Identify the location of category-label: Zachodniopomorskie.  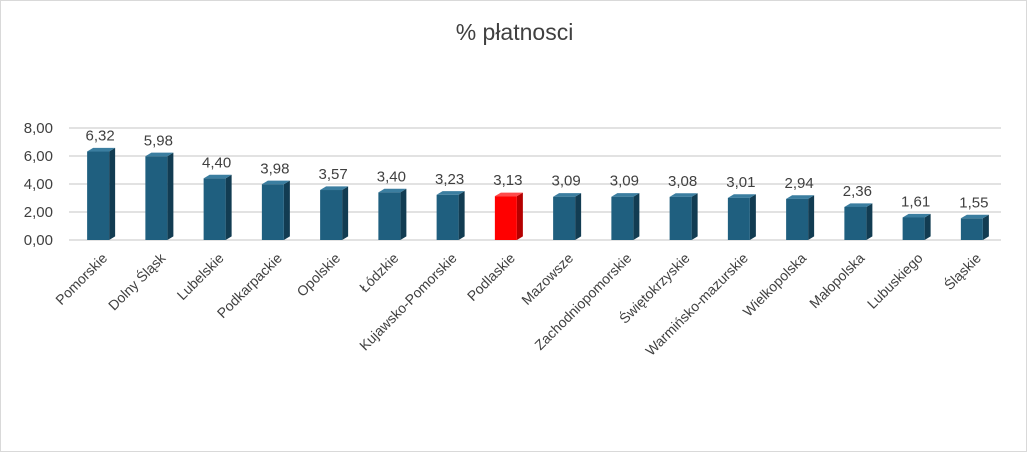
(582, 301).